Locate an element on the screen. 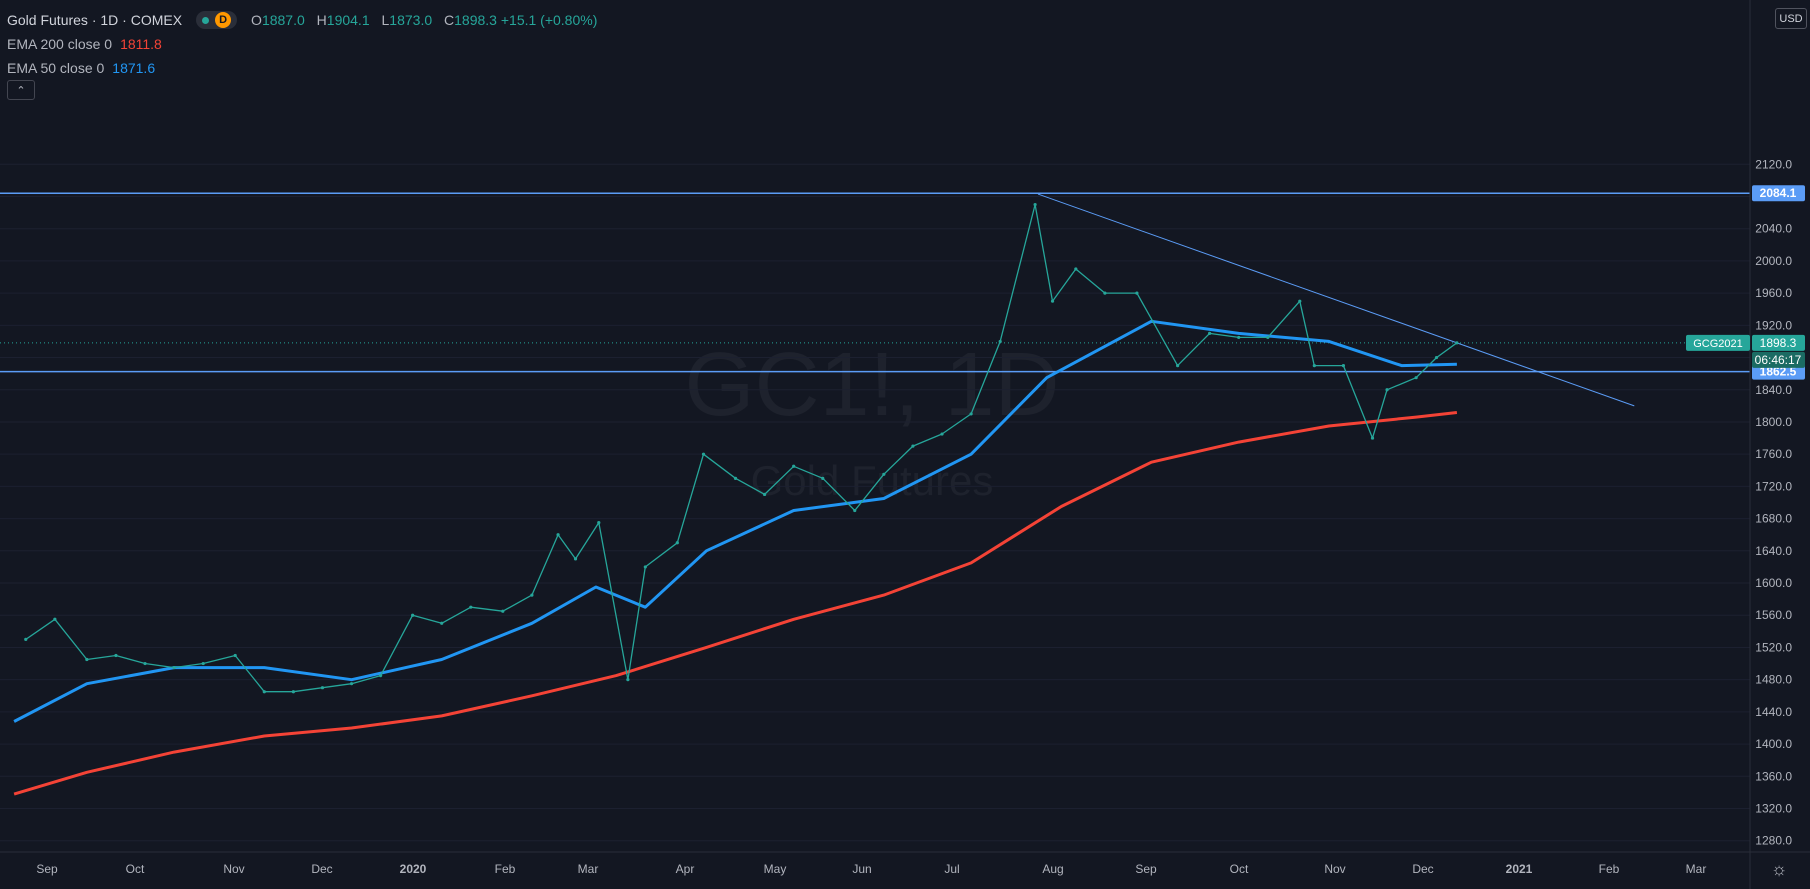 The image size is (1810, 889). y-tick-label: 1560.0 is located at coordinates (1773, 615).